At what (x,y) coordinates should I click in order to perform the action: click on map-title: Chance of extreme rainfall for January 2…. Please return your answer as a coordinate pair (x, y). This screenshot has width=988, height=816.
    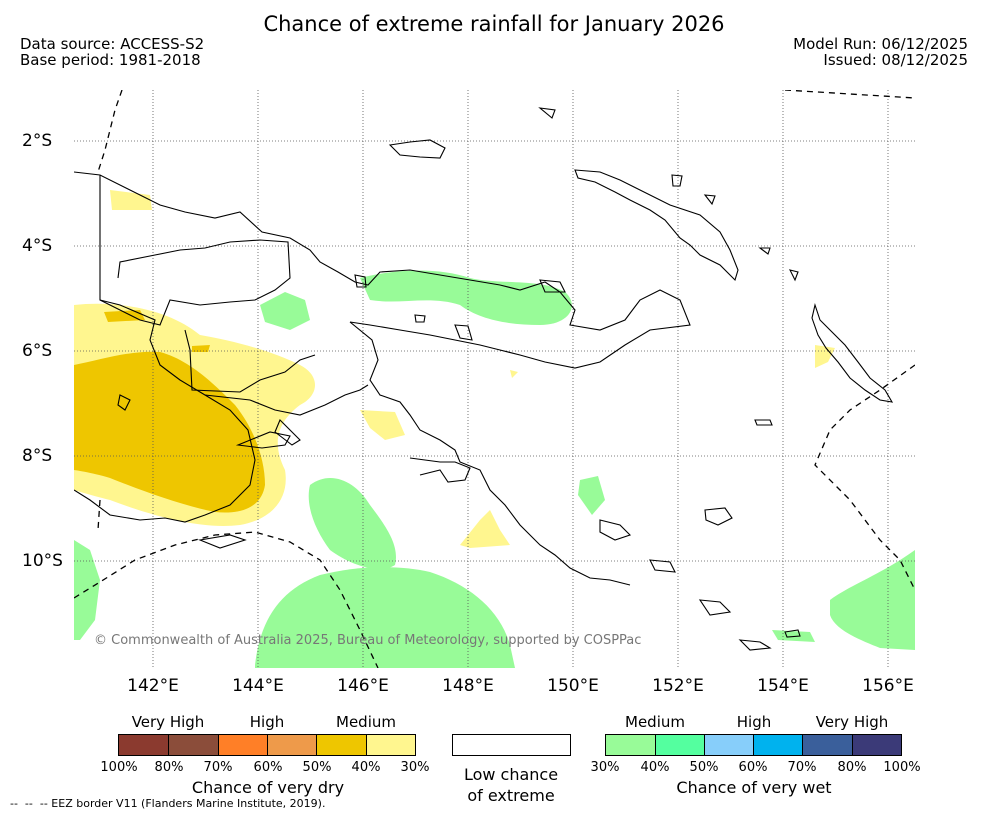
    Looking at the image, I should click on (494, 24).